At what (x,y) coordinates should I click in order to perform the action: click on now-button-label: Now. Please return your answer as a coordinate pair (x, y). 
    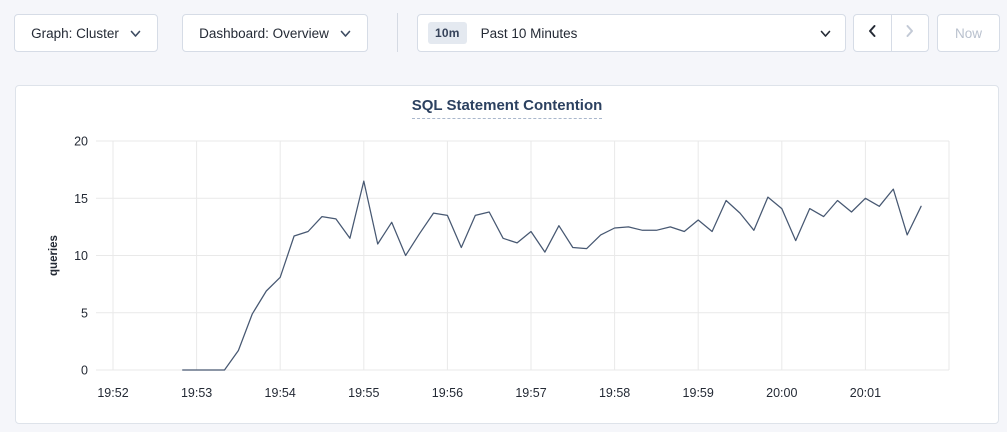
    Looking at the image, I should click on (968, 33).